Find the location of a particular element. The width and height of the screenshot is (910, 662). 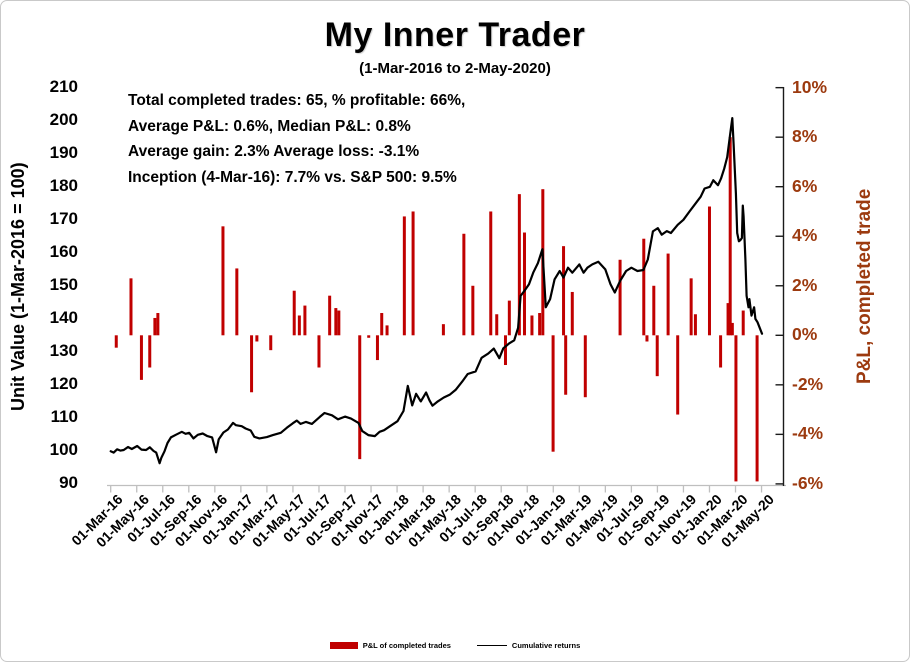

legend-bar-swatch is located at coordinates (343, 645).